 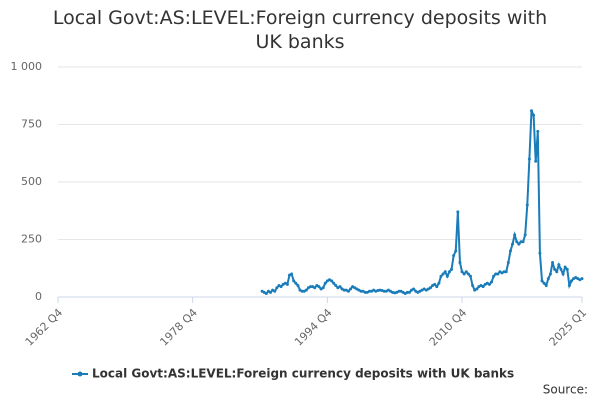 What do you see at coordinates (44, 327) in the screenshot?
I see `x-tick-label: 1962 Q4` at bounding box center [44, 327].